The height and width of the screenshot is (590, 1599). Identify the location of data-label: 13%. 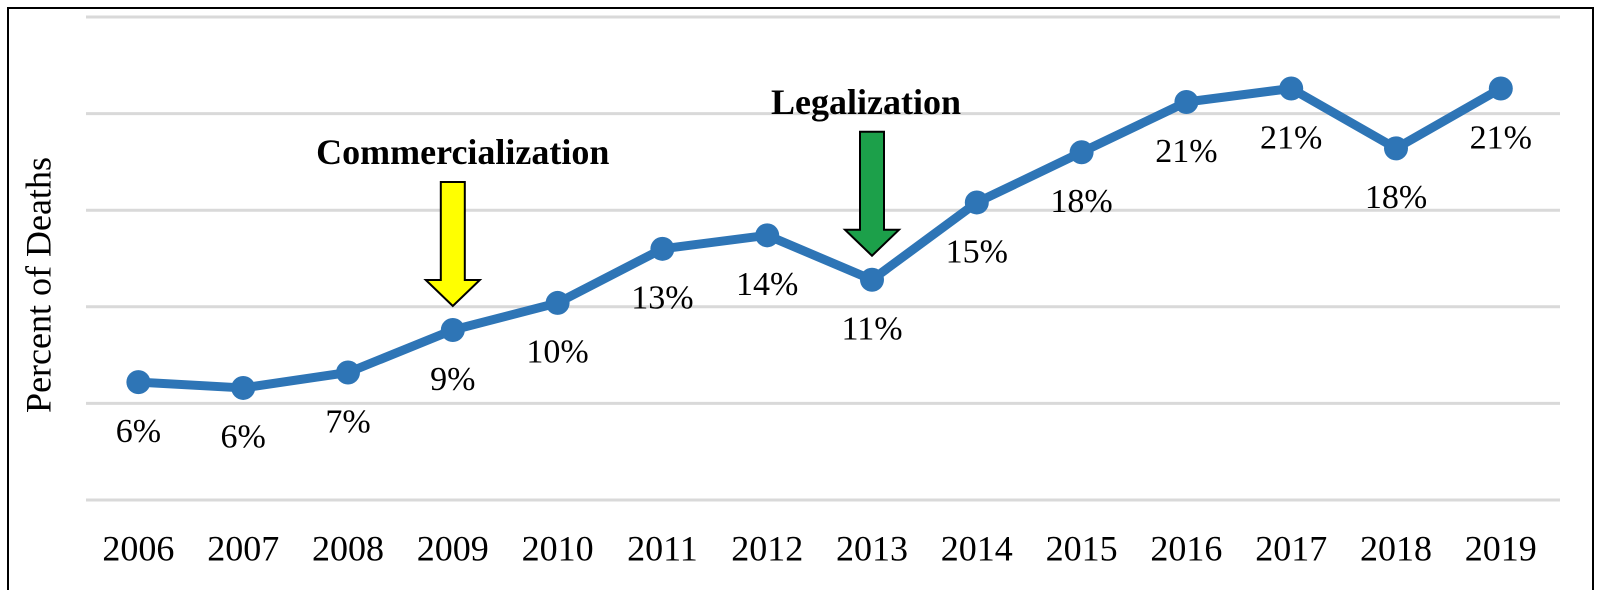
(662, 298).